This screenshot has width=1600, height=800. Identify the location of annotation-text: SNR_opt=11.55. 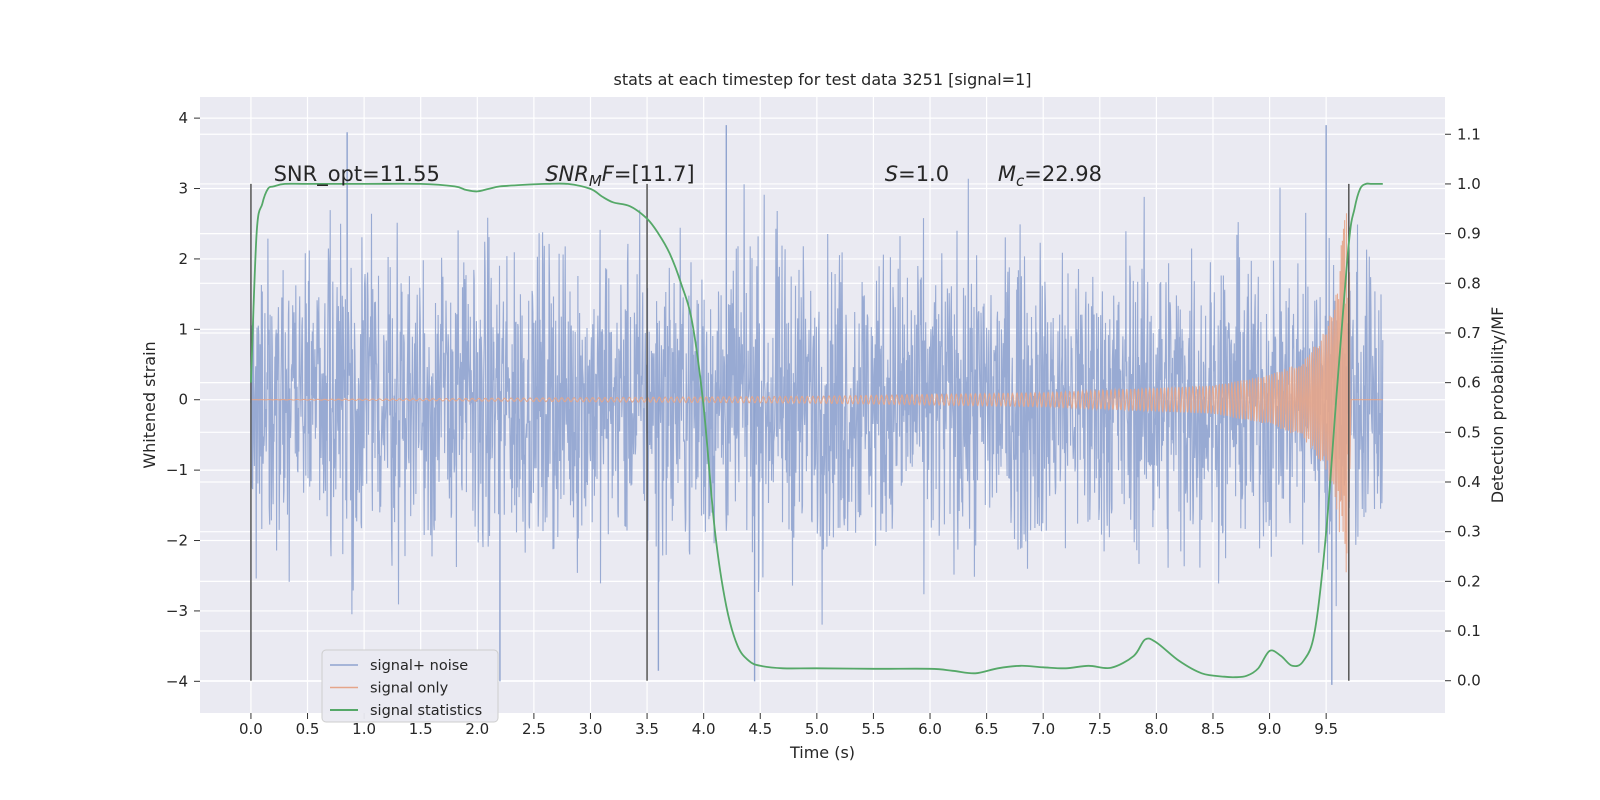
(357, 174).